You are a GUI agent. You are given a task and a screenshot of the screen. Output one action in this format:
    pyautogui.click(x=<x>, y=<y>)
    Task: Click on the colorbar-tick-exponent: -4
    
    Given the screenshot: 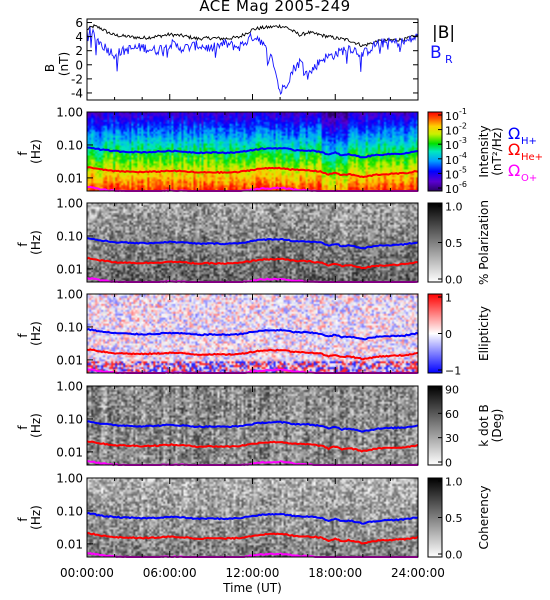 What is the action you would take?
    pyautogui.click(x=463, y=155)
    